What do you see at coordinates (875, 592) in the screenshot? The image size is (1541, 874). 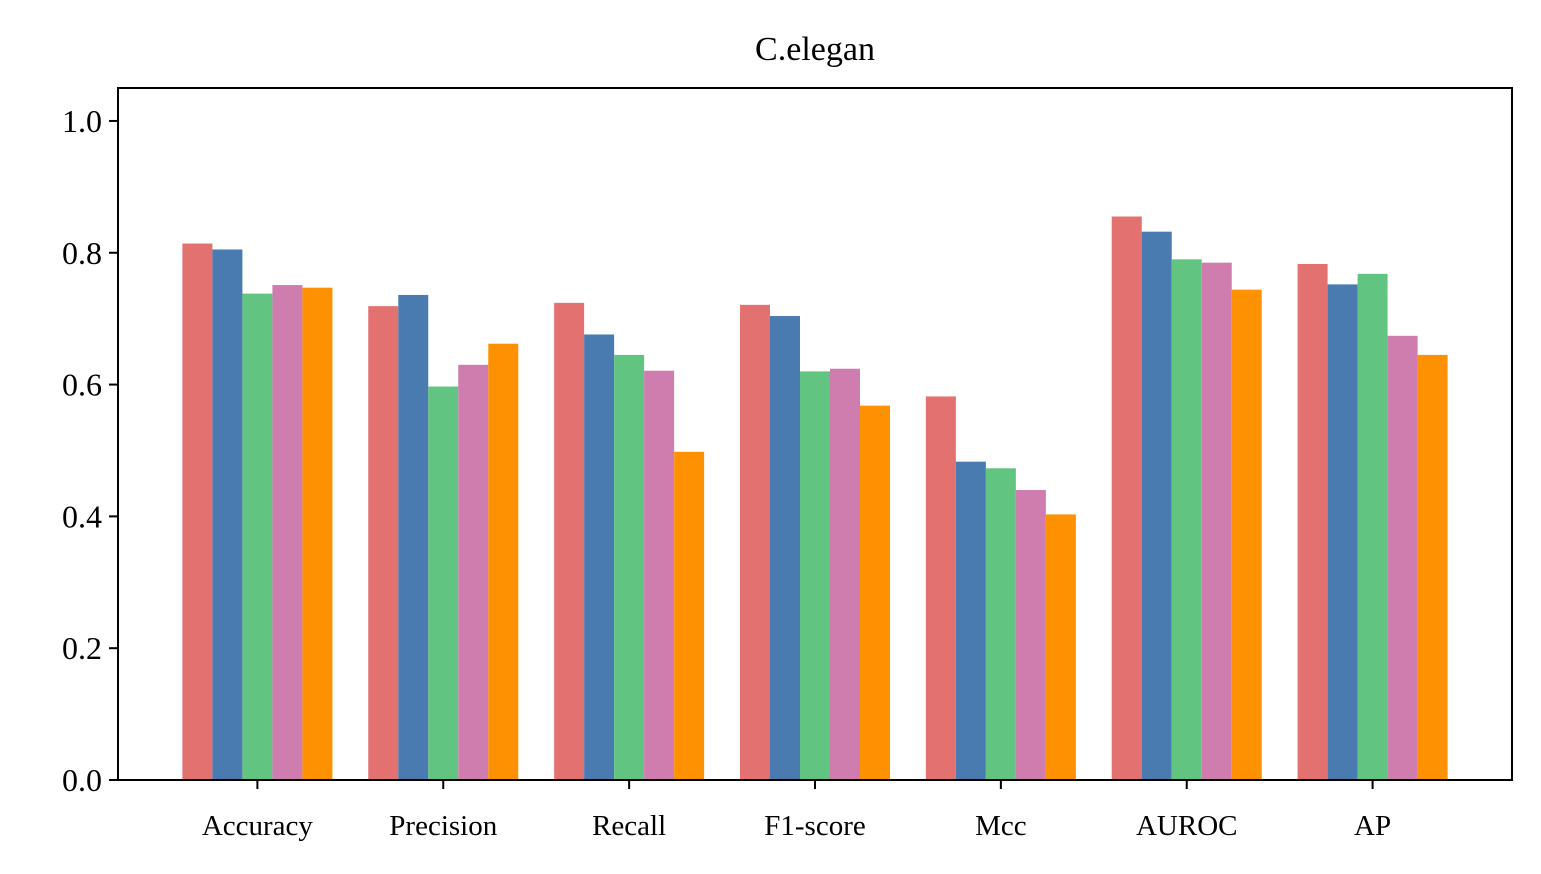 I see `bar-f1-score-s5` at bounding box center [875, 592].